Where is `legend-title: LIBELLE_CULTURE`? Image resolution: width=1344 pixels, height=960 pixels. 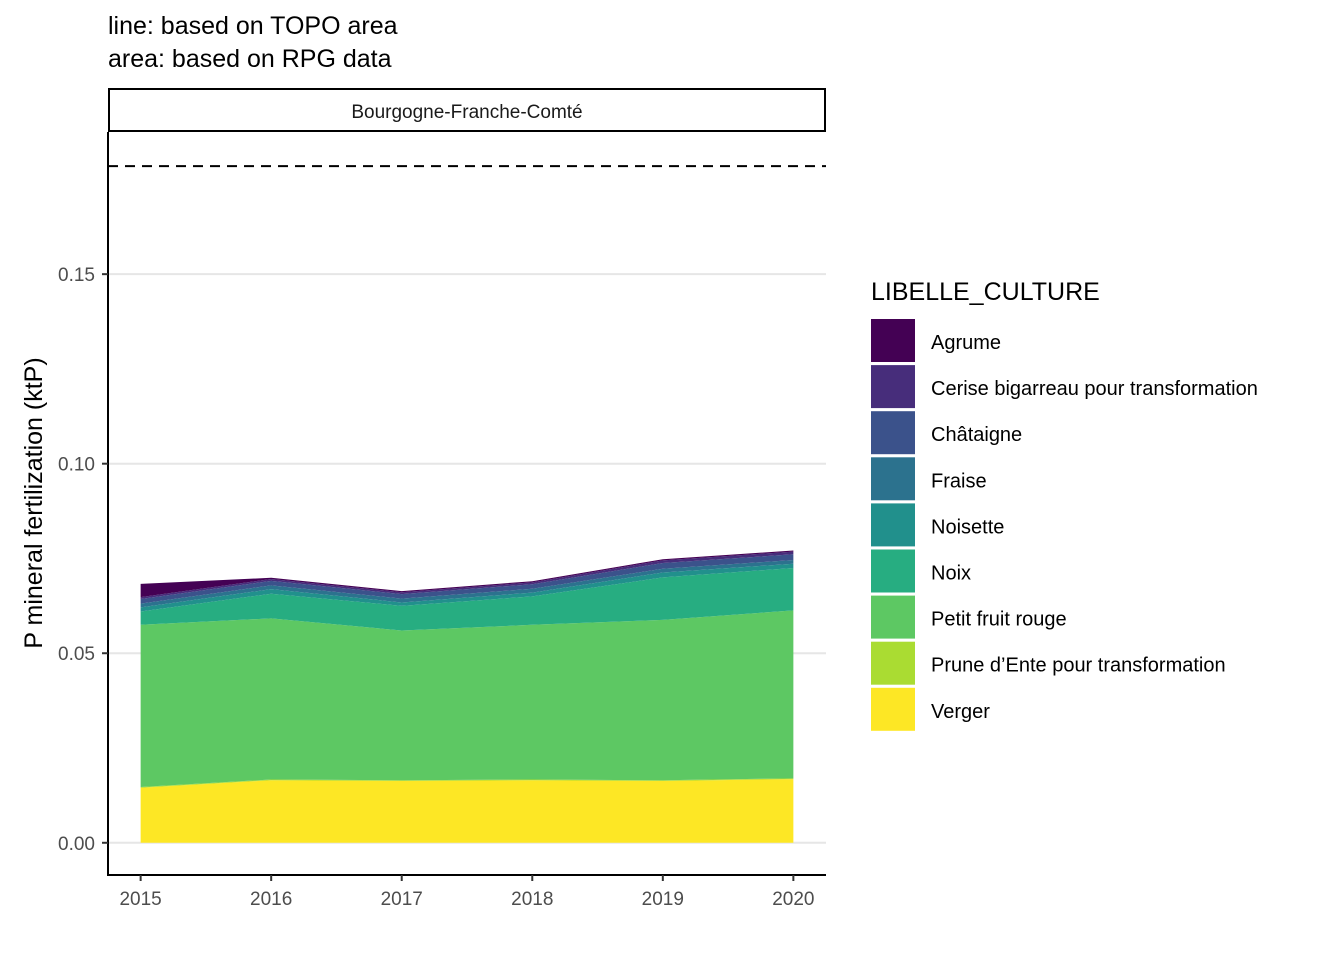
legend-title: LIBELLE_CULTURE is located at coordinates (985, 292).